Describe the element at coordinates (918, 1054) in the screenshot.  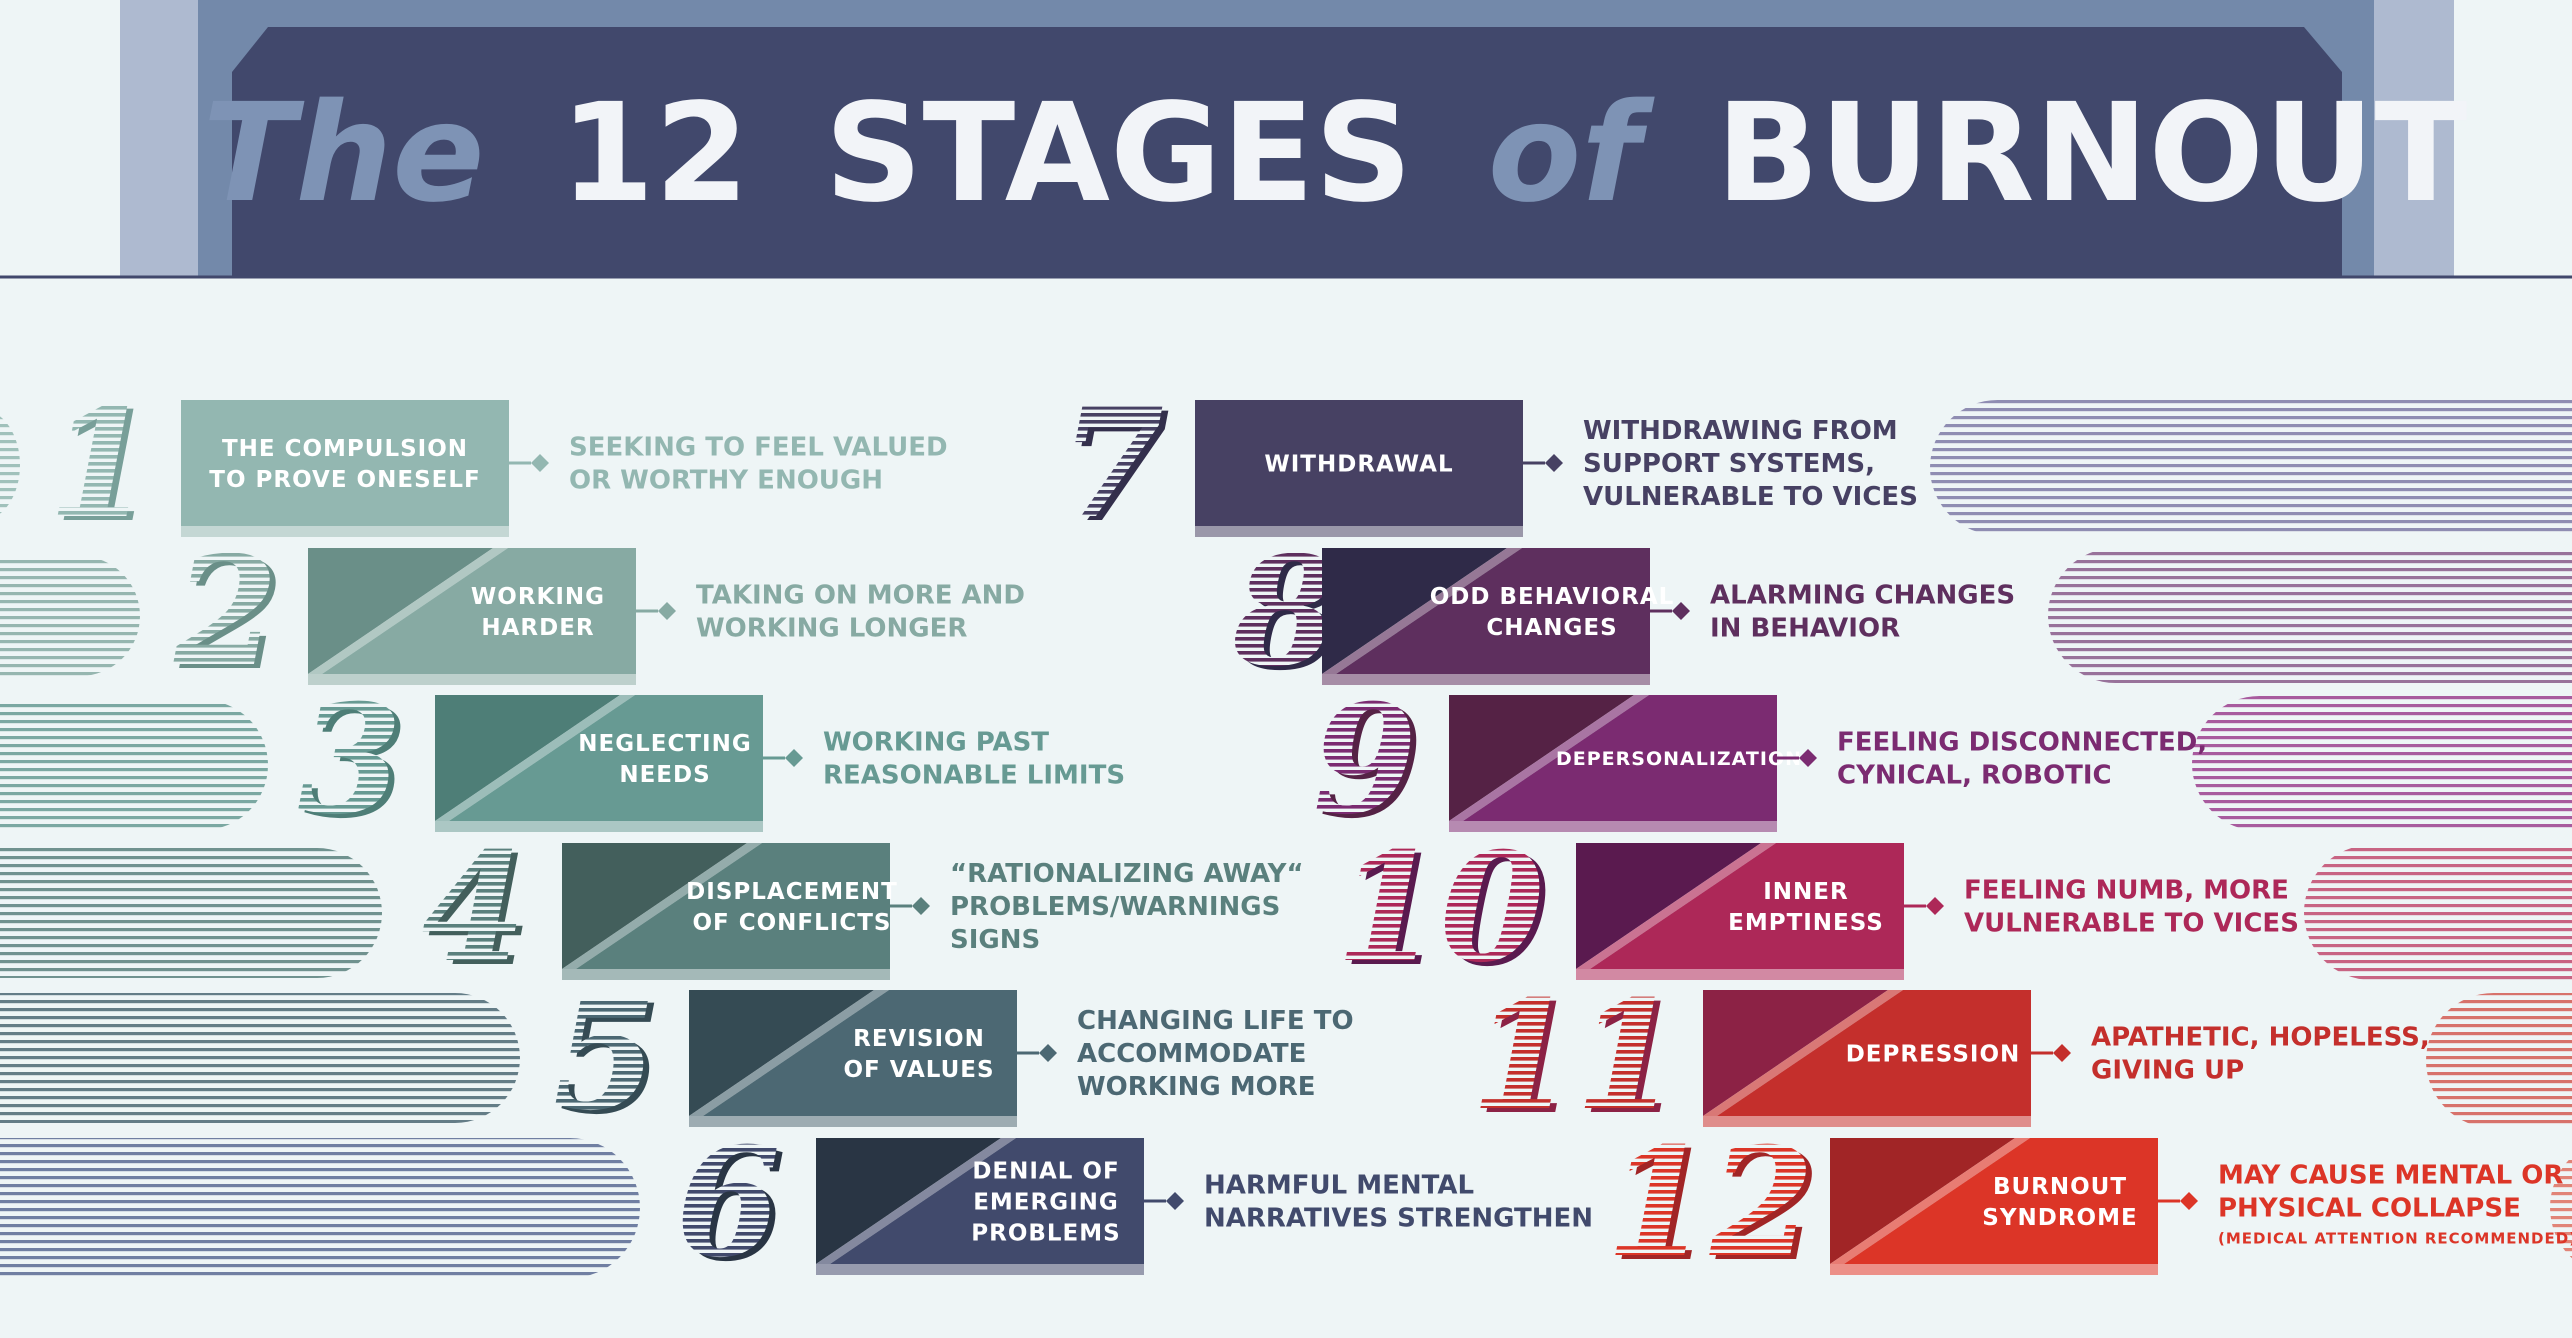
I see `stage-label: REVISION OF VALUES` at that location.